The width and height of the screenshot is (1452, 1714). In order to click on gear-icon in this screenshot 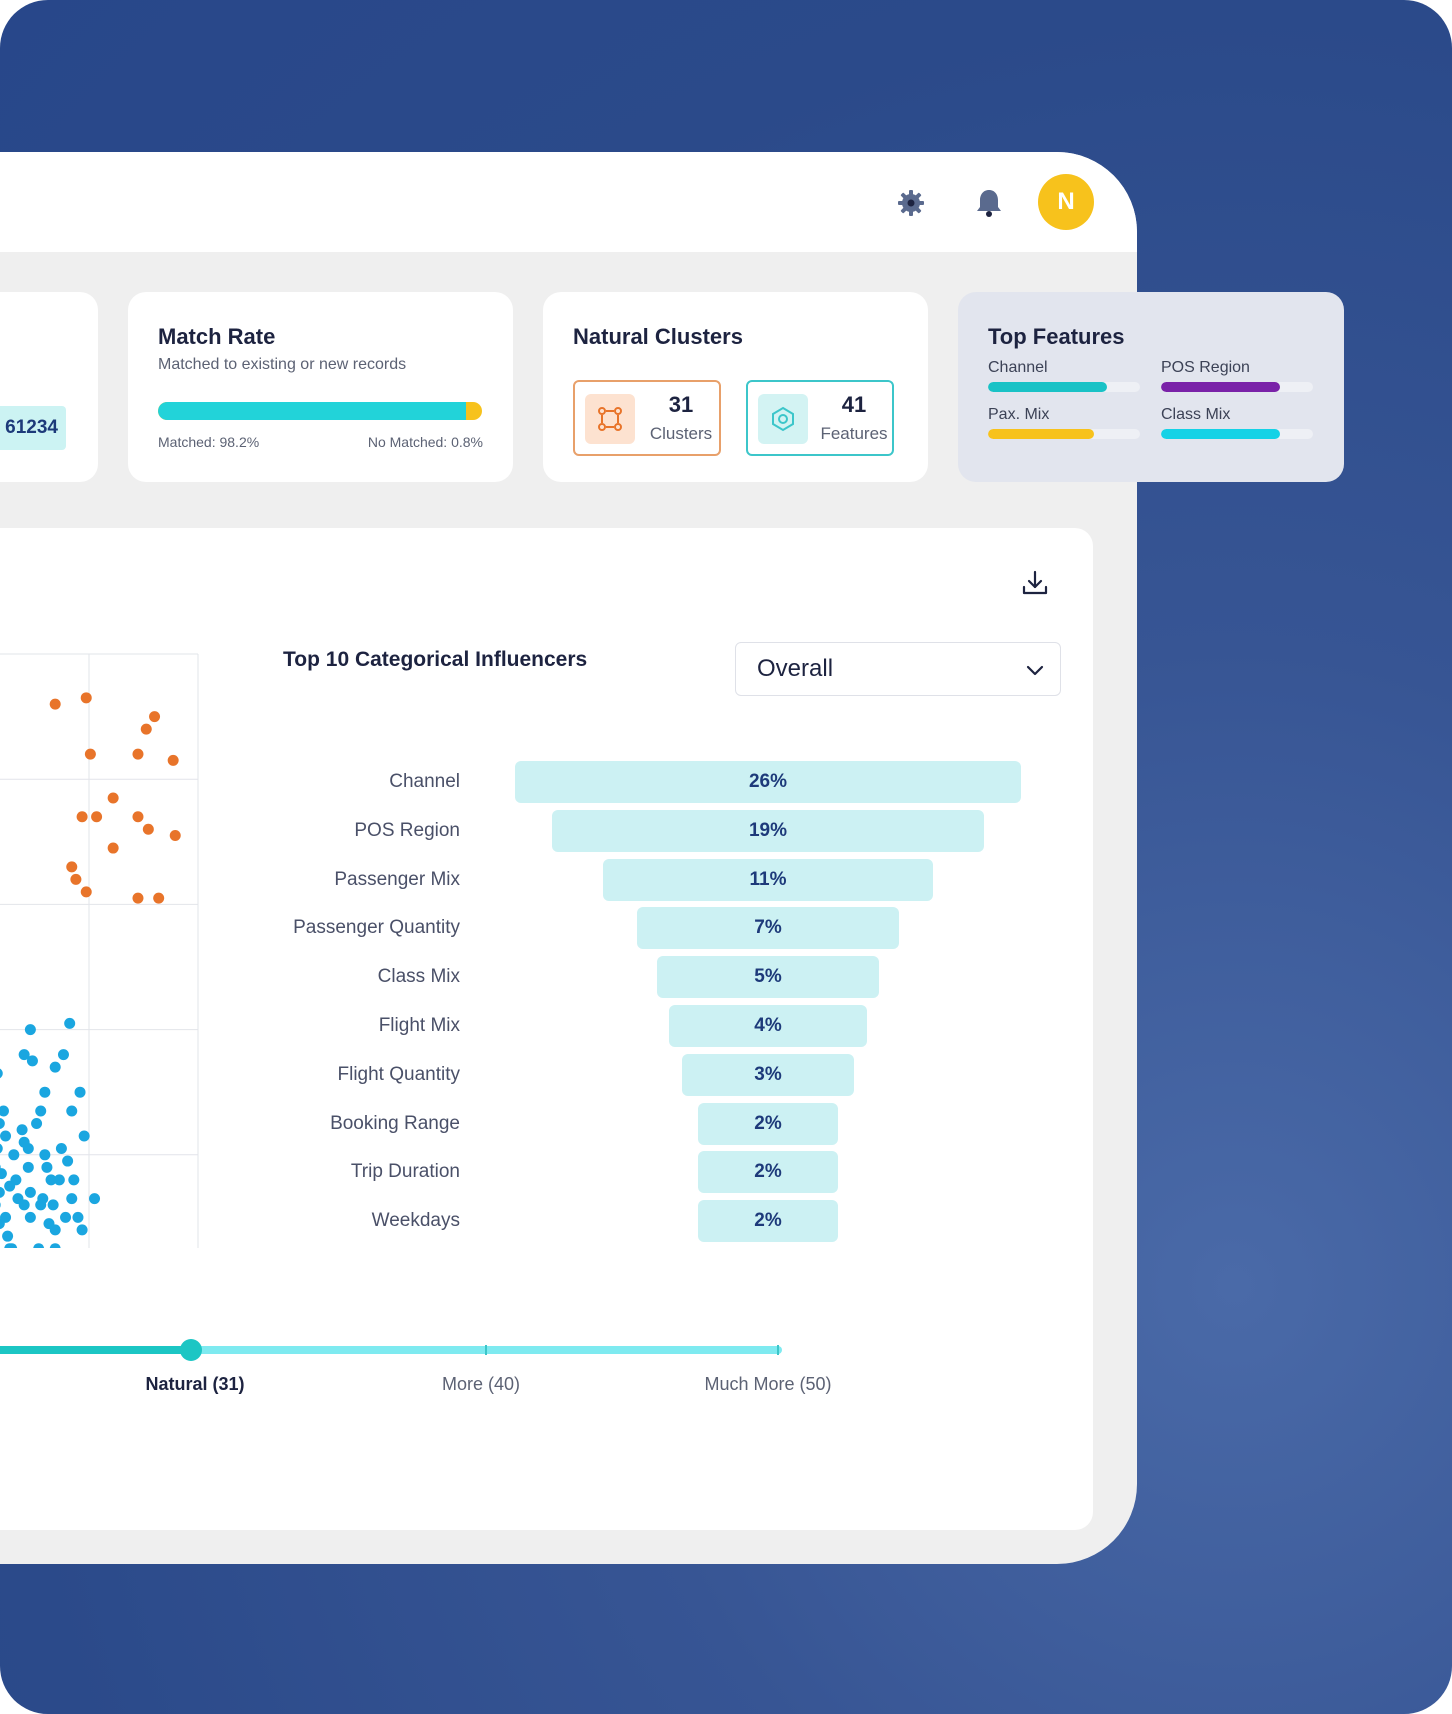, I will do `click(911, 203)`.